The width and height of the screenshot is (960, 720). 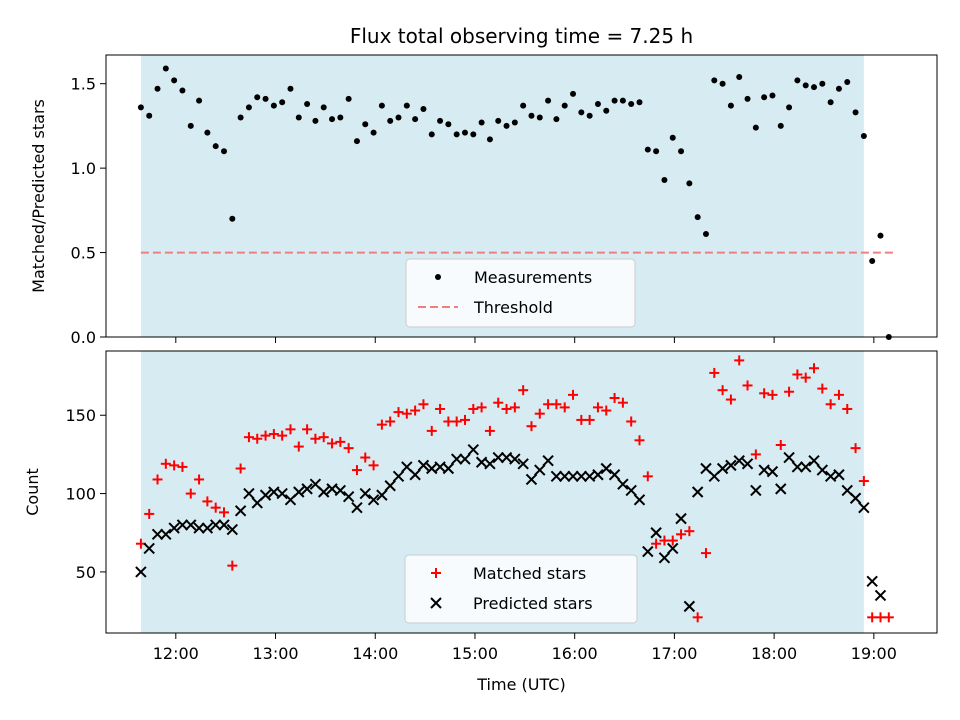 What do you see at coordinates (32, 492) in the screenshot?
I see `bottom-y-axis-label: Count` at bounding box center [32, 492].